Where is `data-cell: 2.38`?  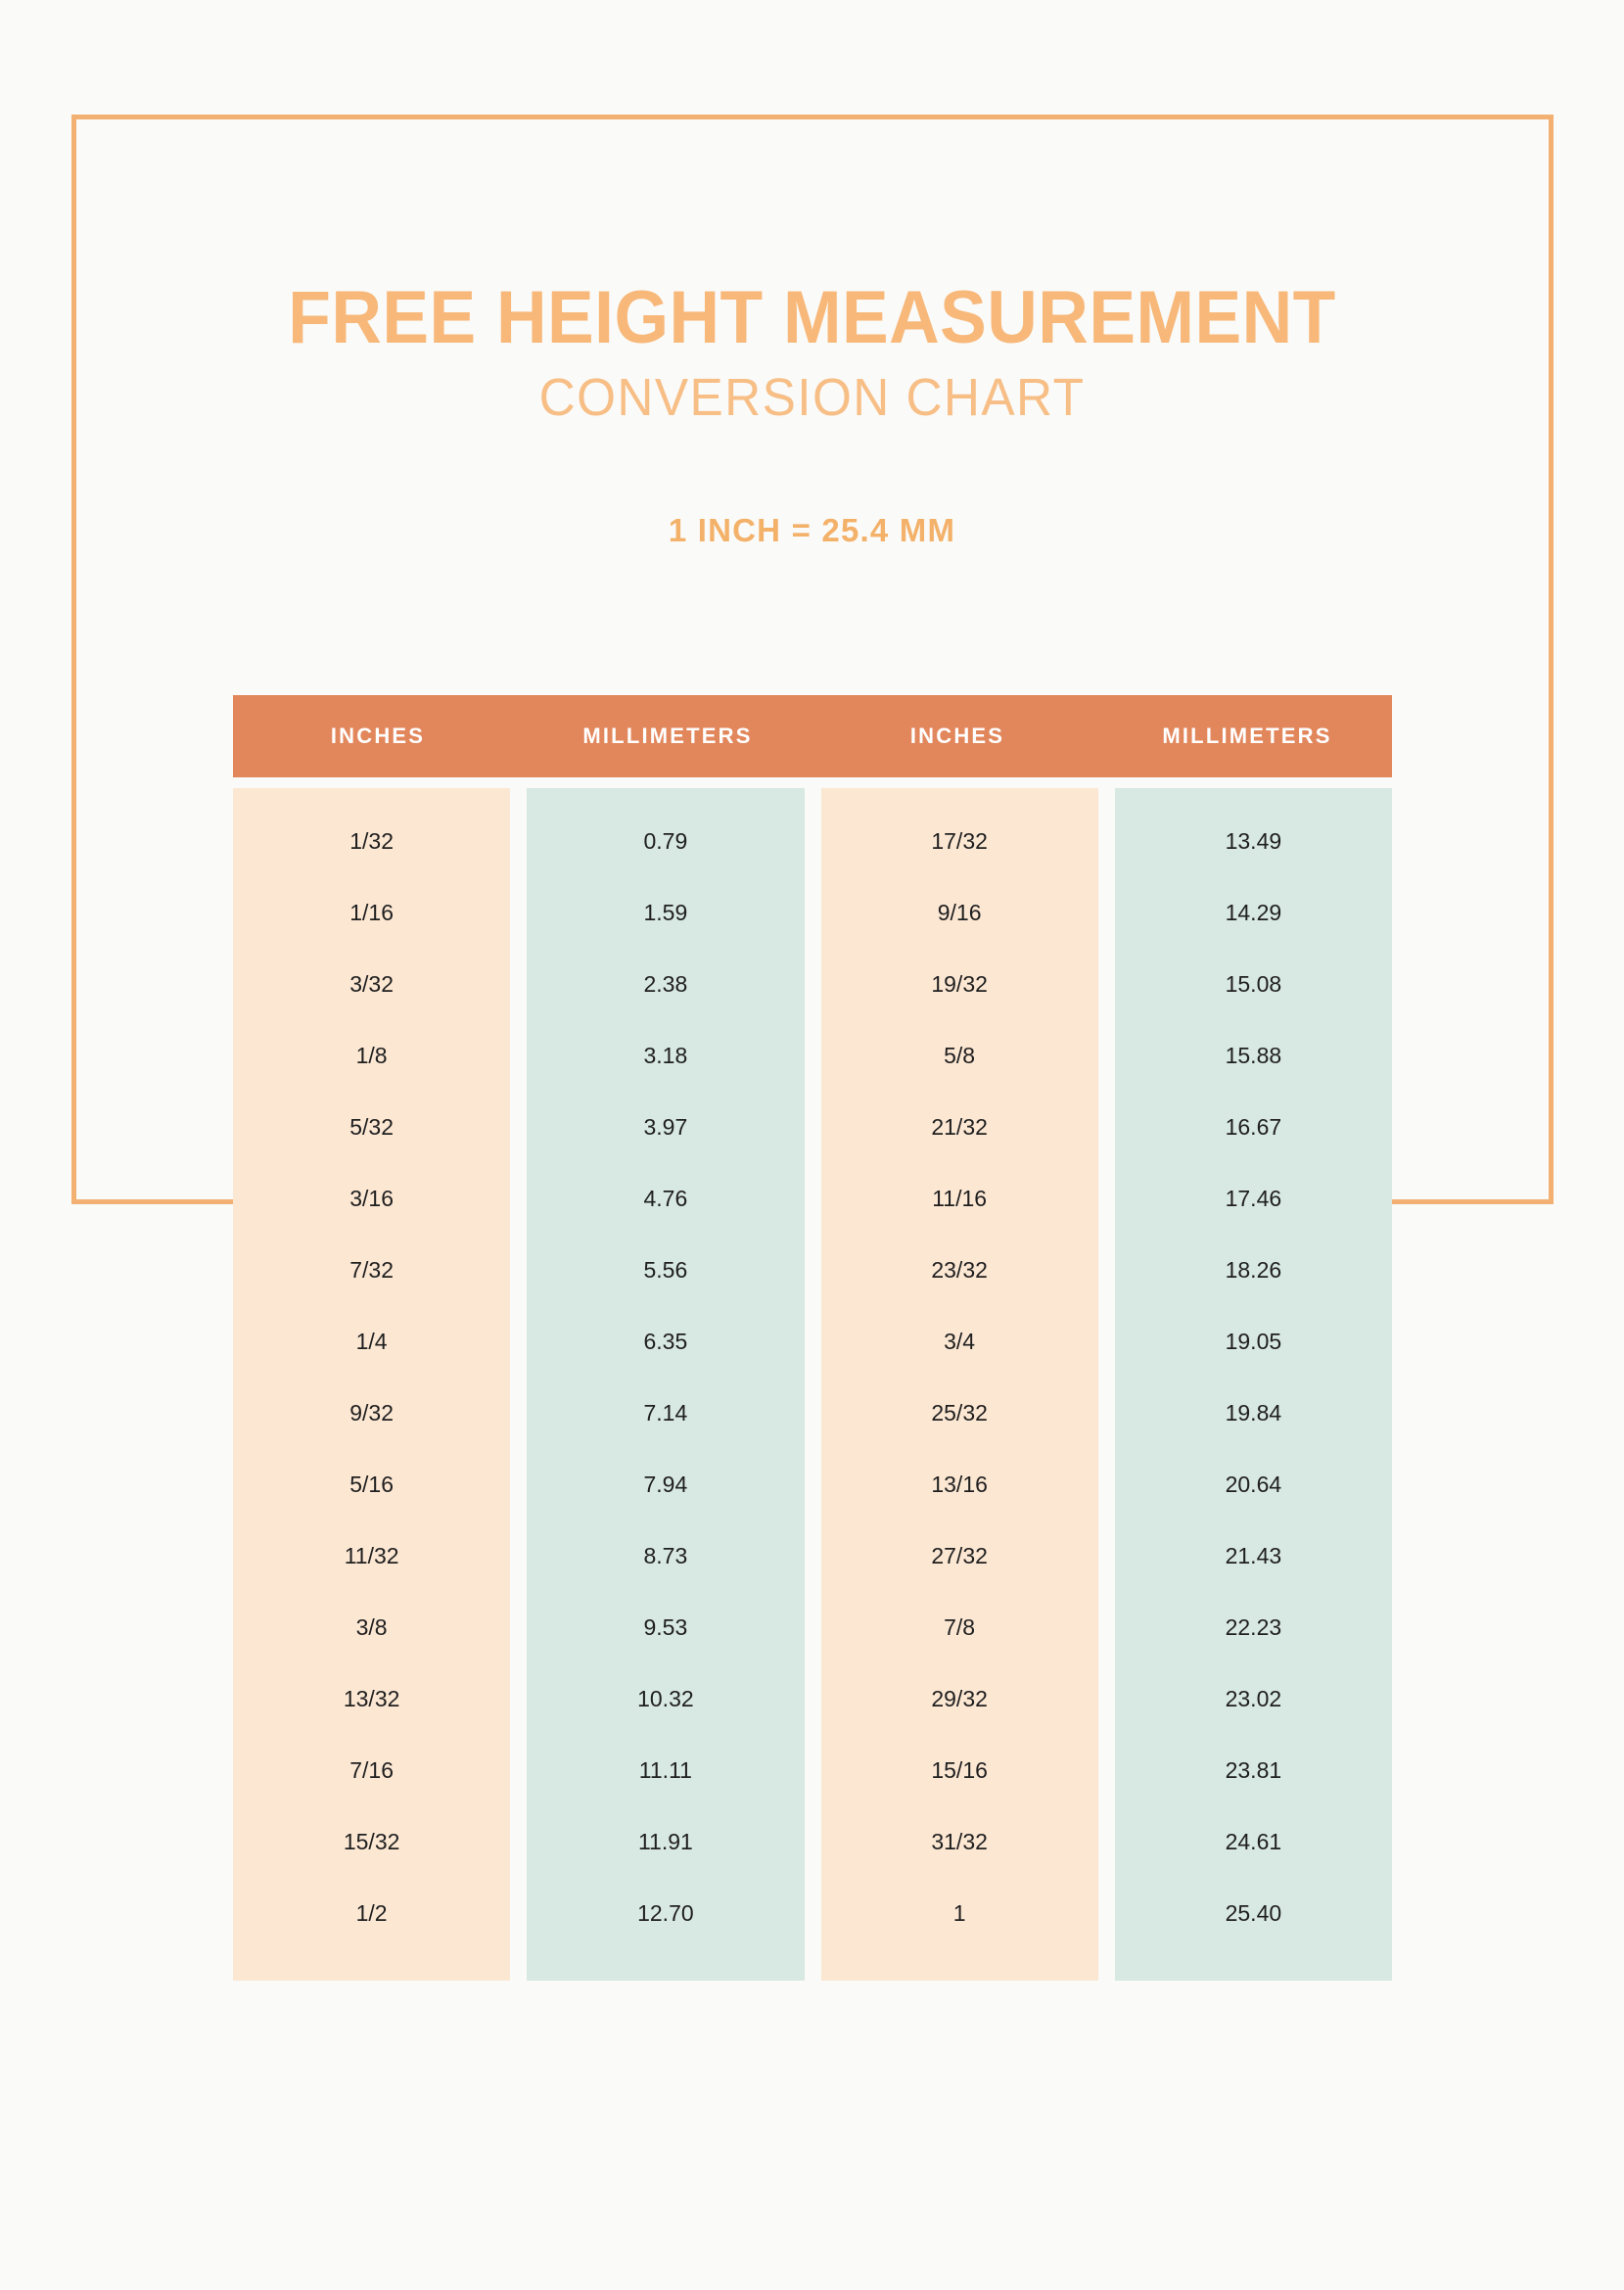
data-cell: 2.38 is located at coordinates (666, 984).